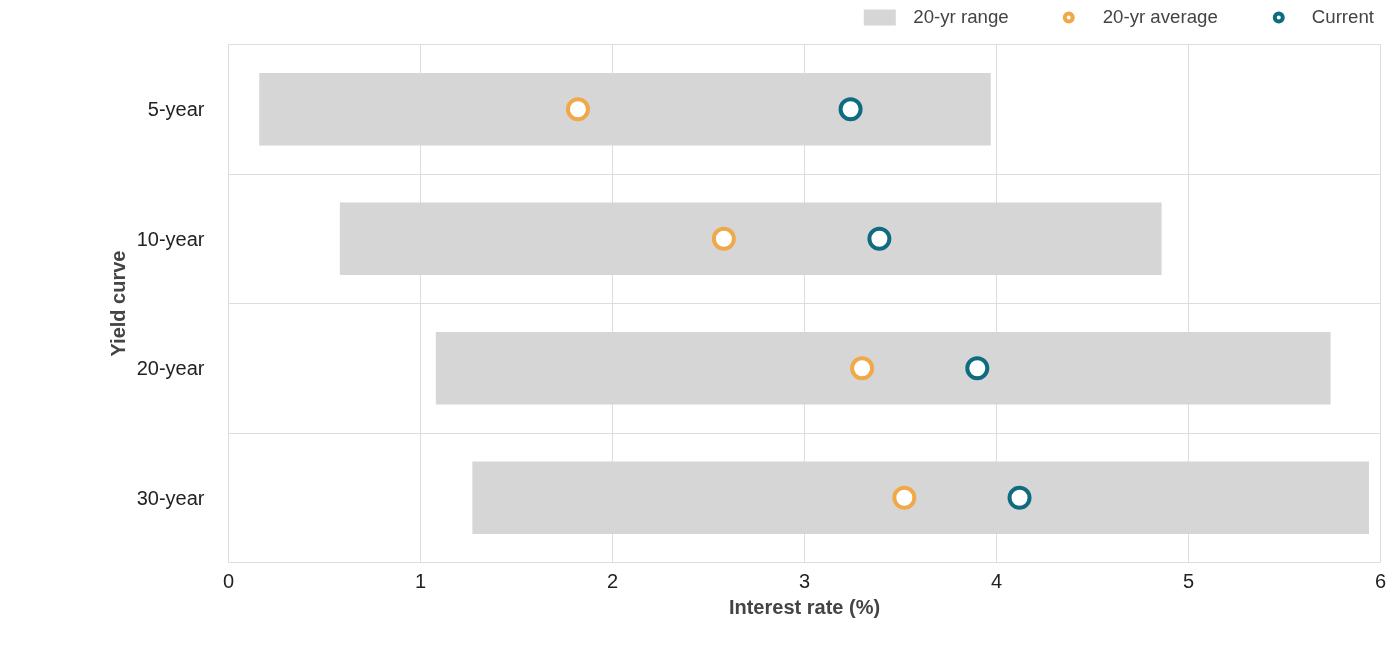 This screenshot has width=1396, height=653. What do you see at coordinates (961, 17) in the screenshot?
I see `legend-label: 20-yr range` at bounding box center [961, 17].